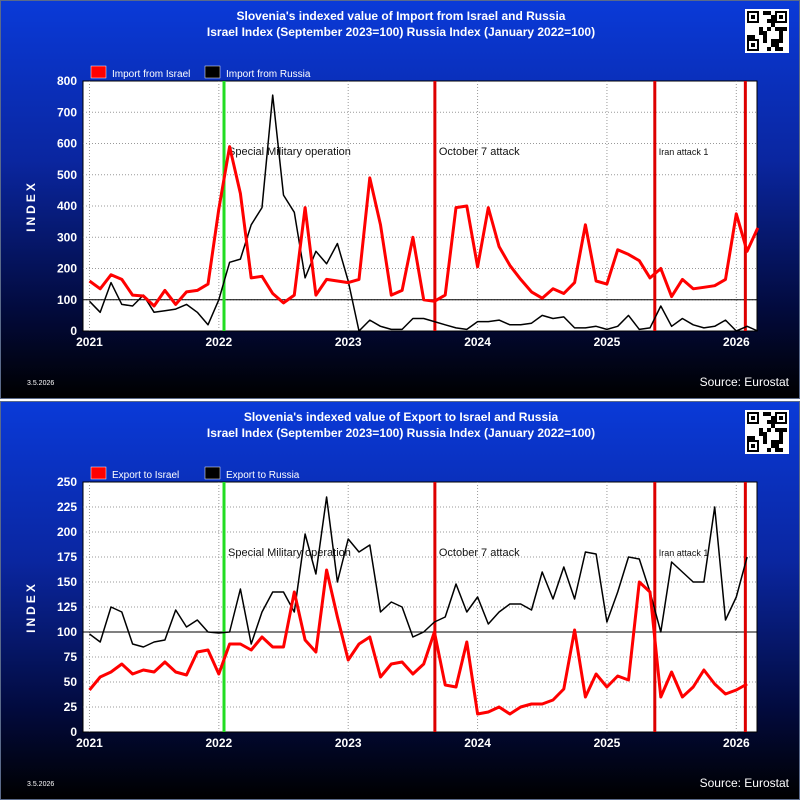 This screenshot has height=800, width=800. What do you see at coordinates (67, 81) in the screenshot?
I see `y-tick-label: 800` at bounding box center [67, 81].